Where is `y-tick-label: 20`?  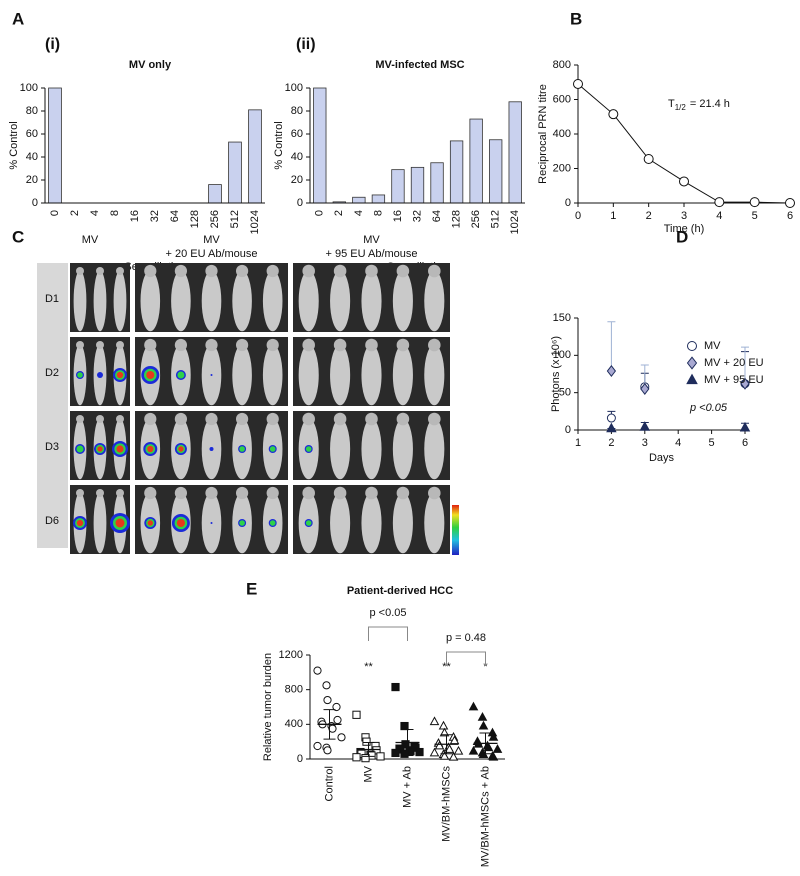
y-tick-label: 20 is located at coordinates (32, 180).